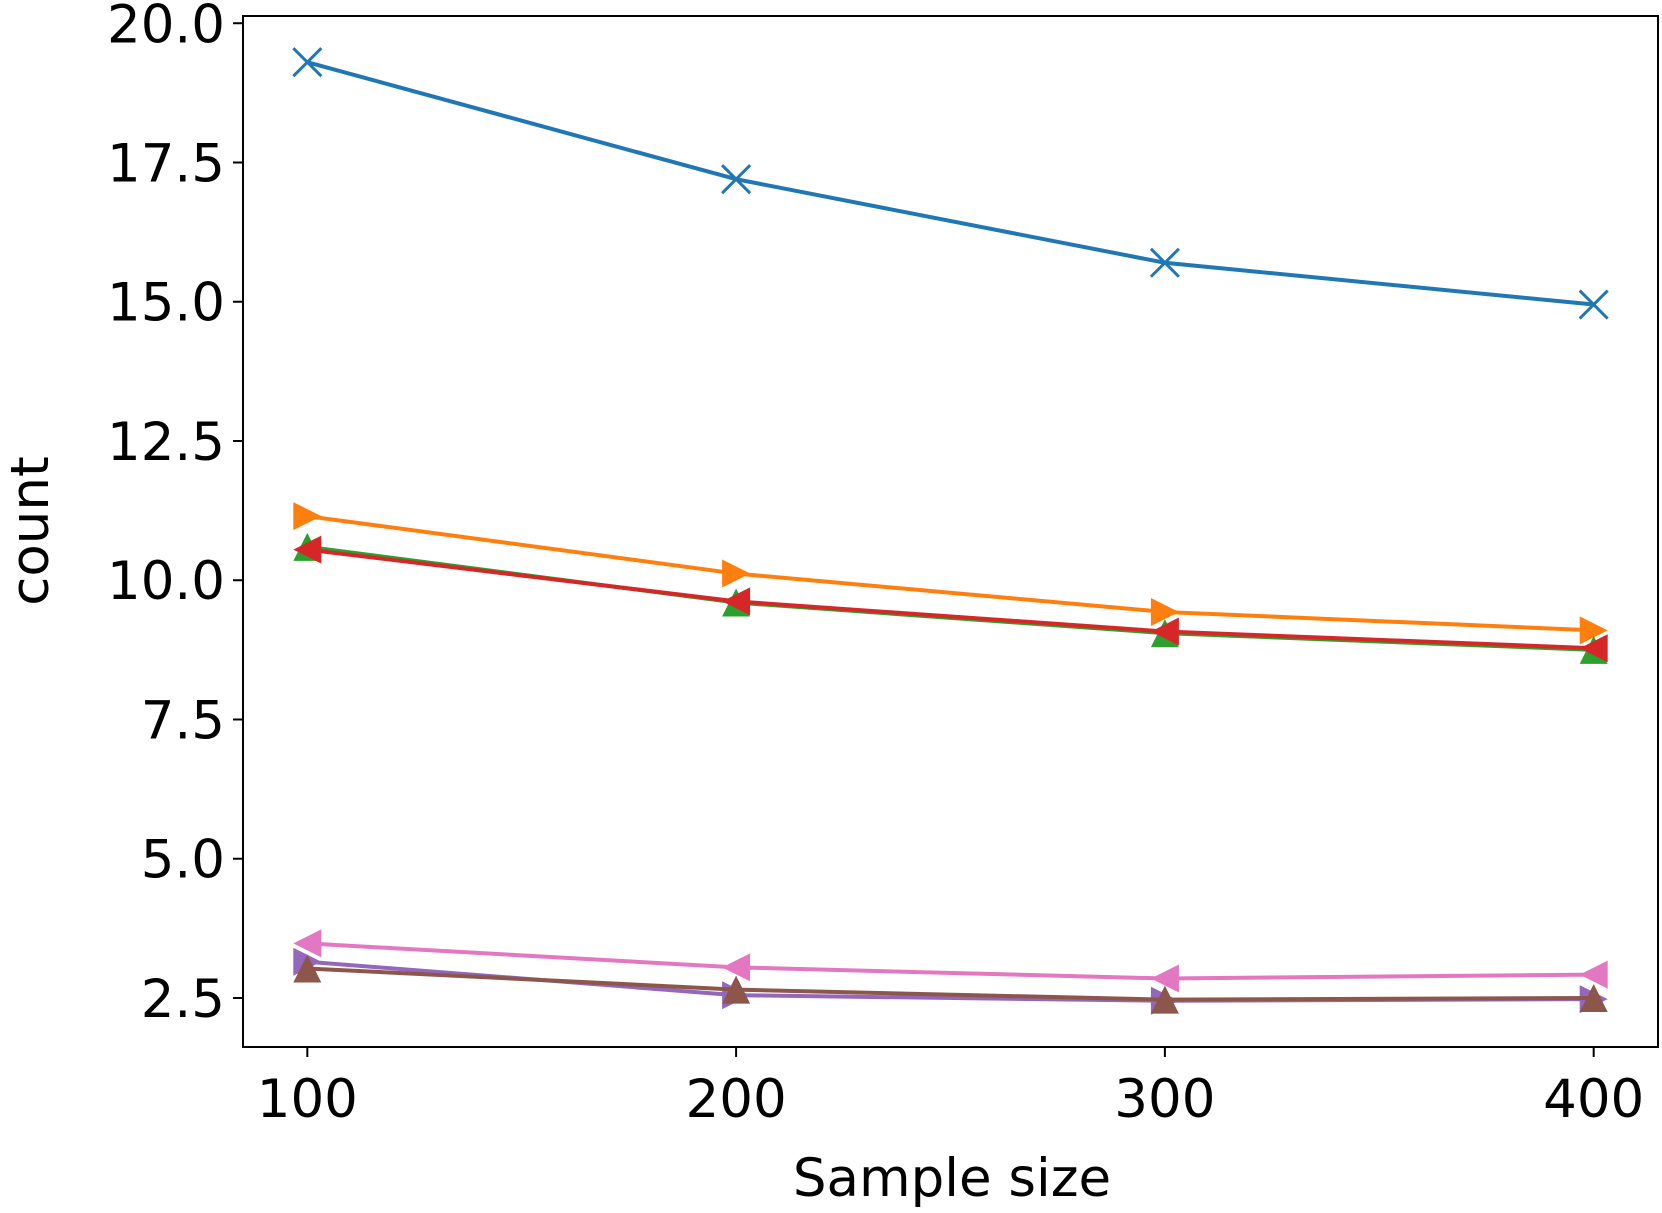  What do you see at coordinates (183, 860) in the screenshot?
I see `y-tick-label: 5.0` at bounding box center [183, 860].